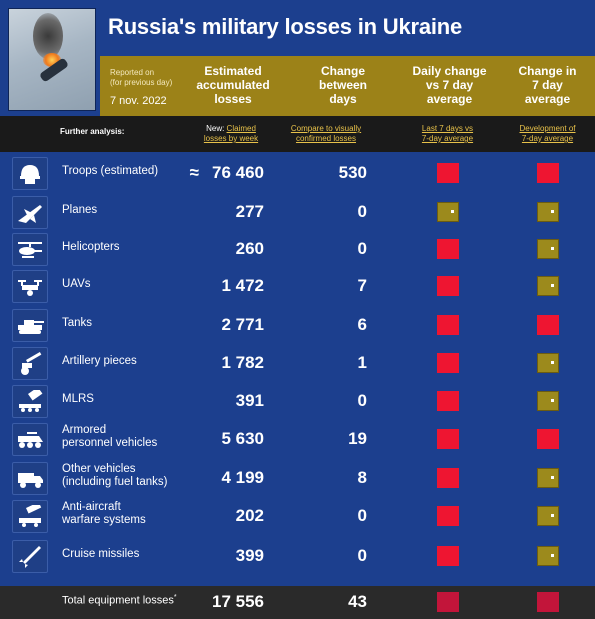 This screenshot has height=619, width=595. I want to click on table-row: Troops (estimated) ≈76 460 530, so click(297, 172).